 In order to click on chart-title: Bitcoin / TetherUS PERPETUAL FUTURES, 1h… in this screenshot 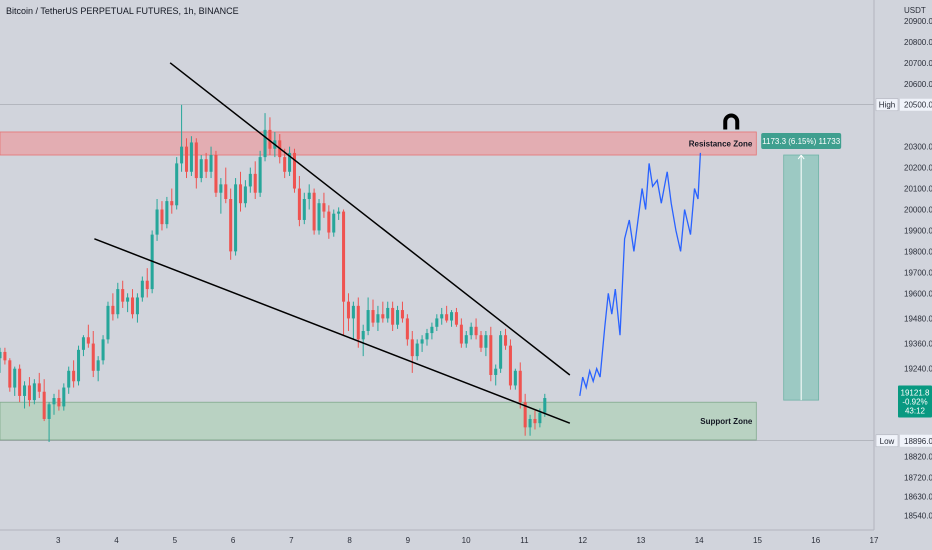, I will do `click(122, 11)`.